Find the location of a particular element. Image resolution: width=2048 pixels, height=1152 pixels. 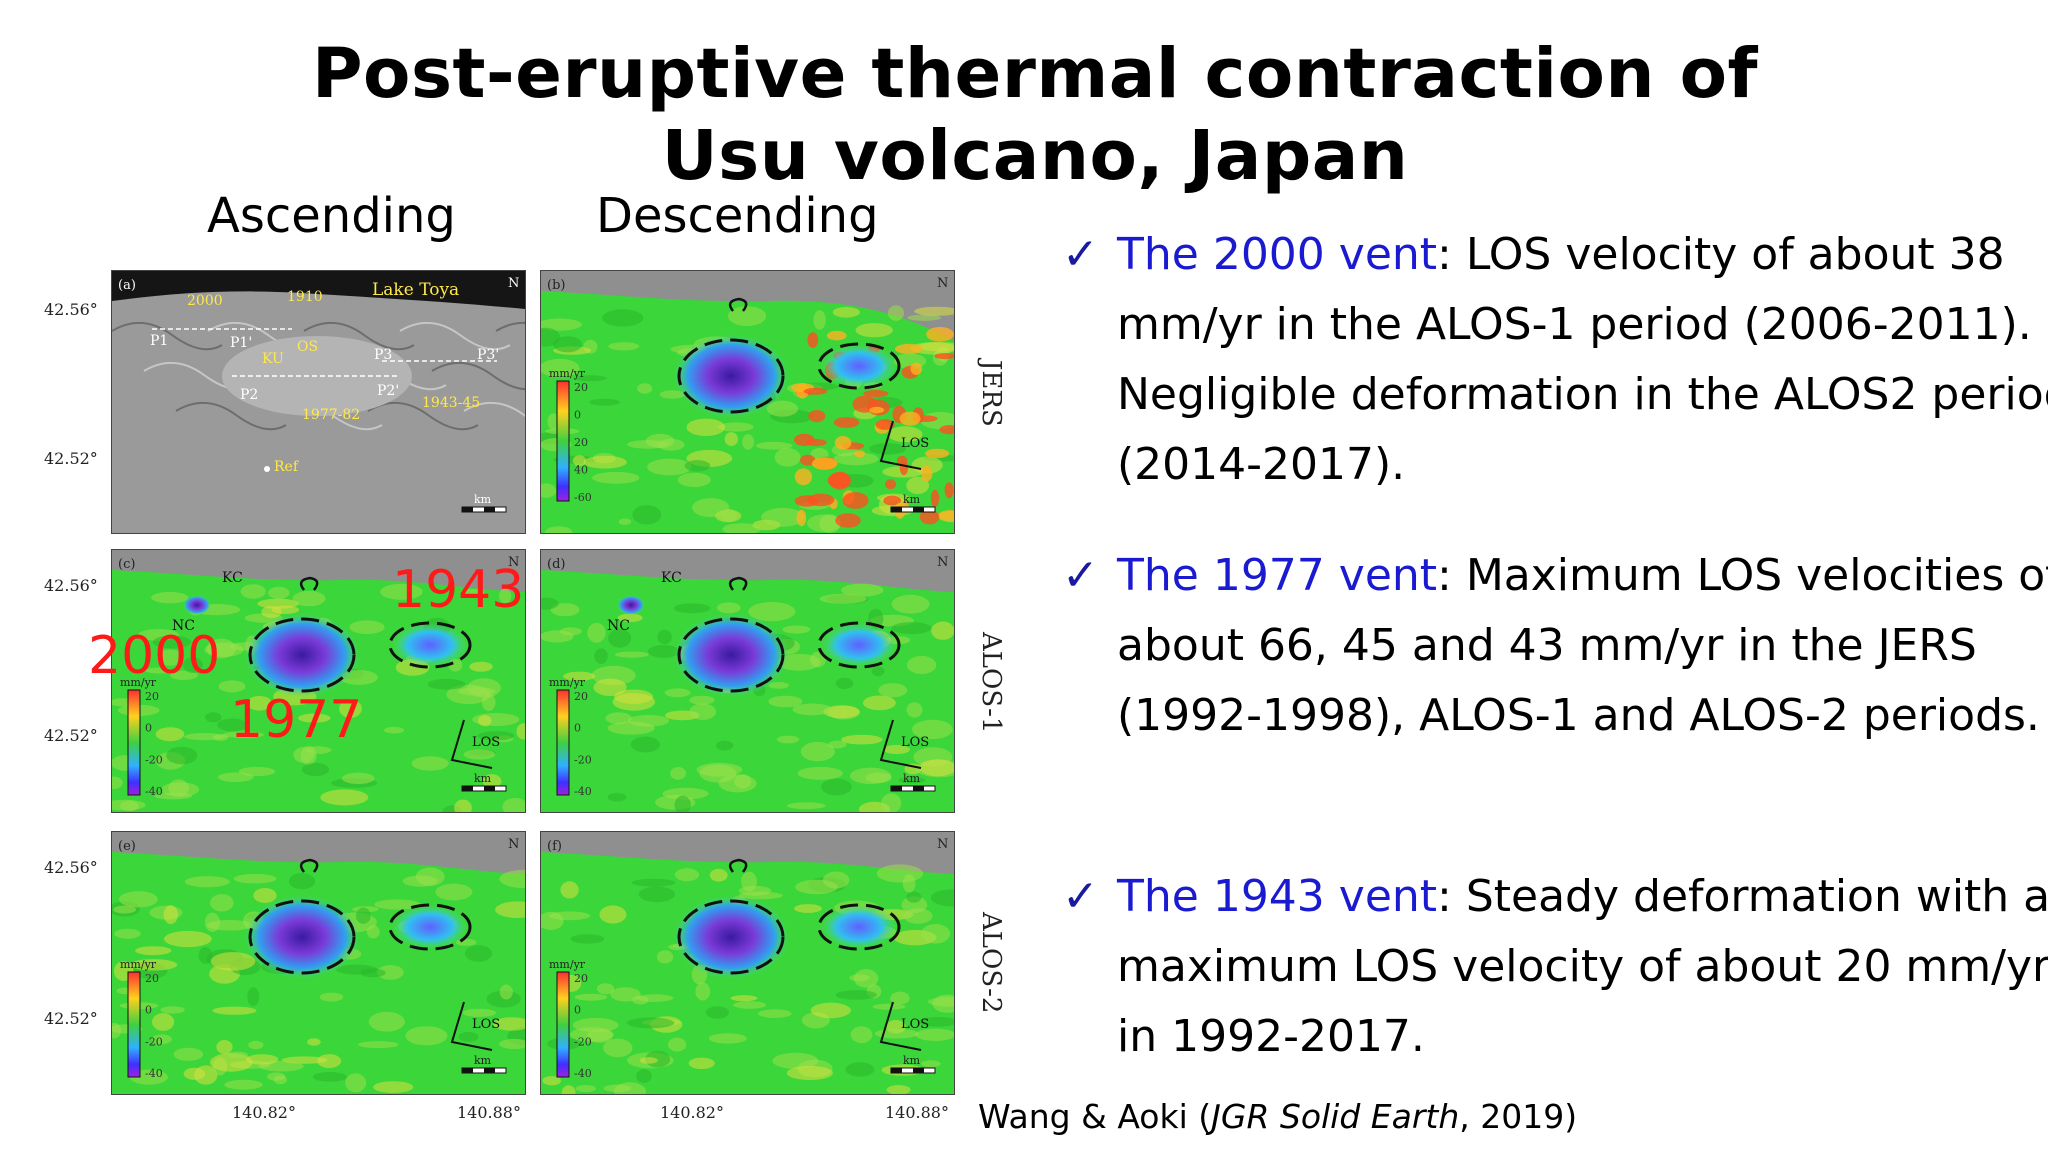

panel-letter: (d) is located at coordinates (556, 564).